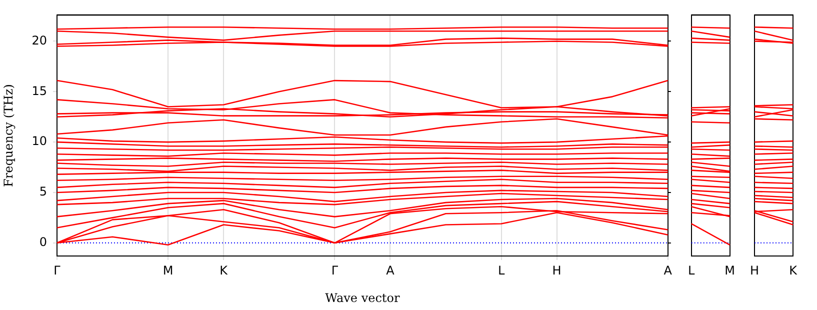  Describe the element at coordinates (362, 297) in the screenshot. I see `x-axis-title: Wave vector` at that location.